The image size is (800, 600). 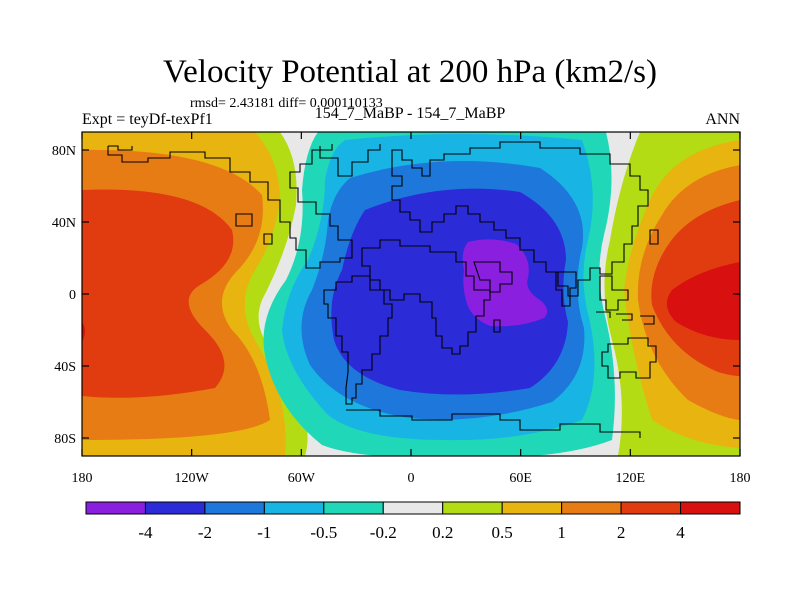 I want to click on outline-south-america, so click(x=358, y=340).